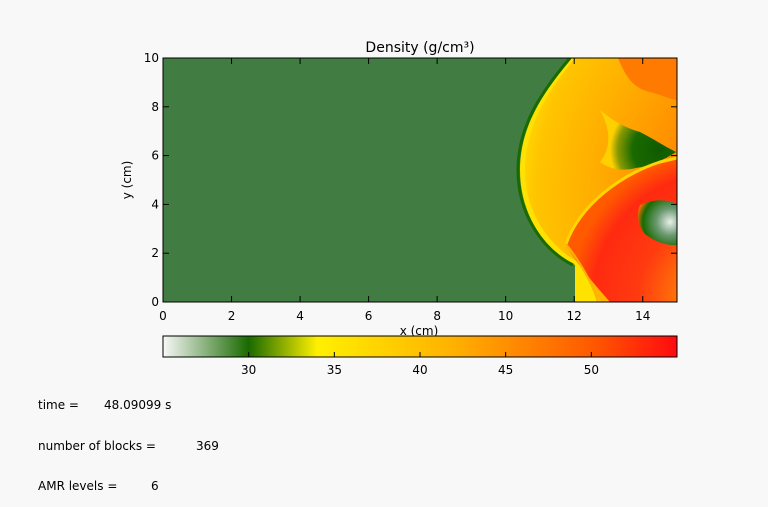  Describe the element at coordinates (505, 370) in the screenshot. I see `colorbar-tick-label: 45` at that location.